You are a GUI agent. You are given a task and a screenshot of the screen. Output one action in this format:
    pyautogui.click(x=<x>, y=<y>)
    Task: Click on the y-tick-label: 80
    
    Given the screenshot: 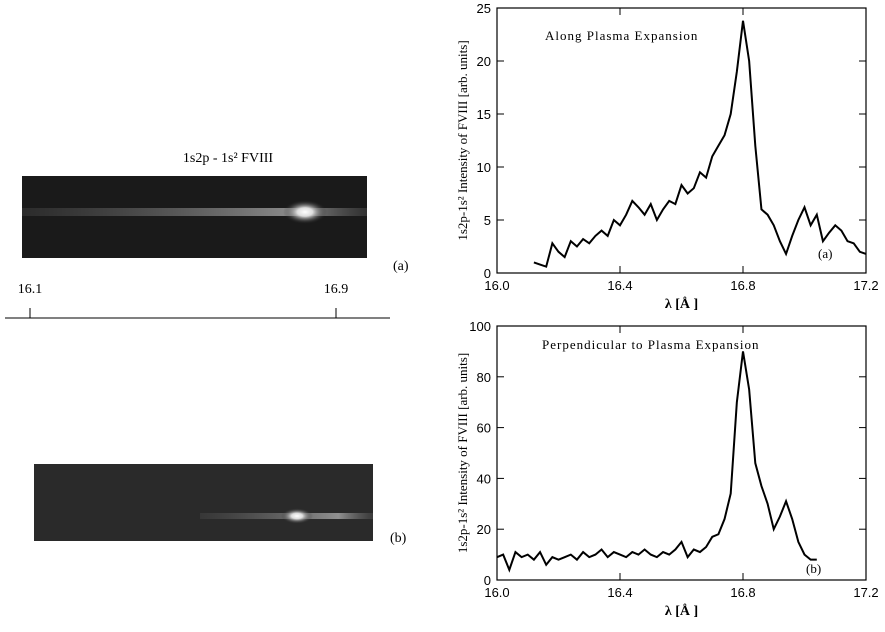 What is the action you would take?
    pyautogui.click(x=484, y=377)
    